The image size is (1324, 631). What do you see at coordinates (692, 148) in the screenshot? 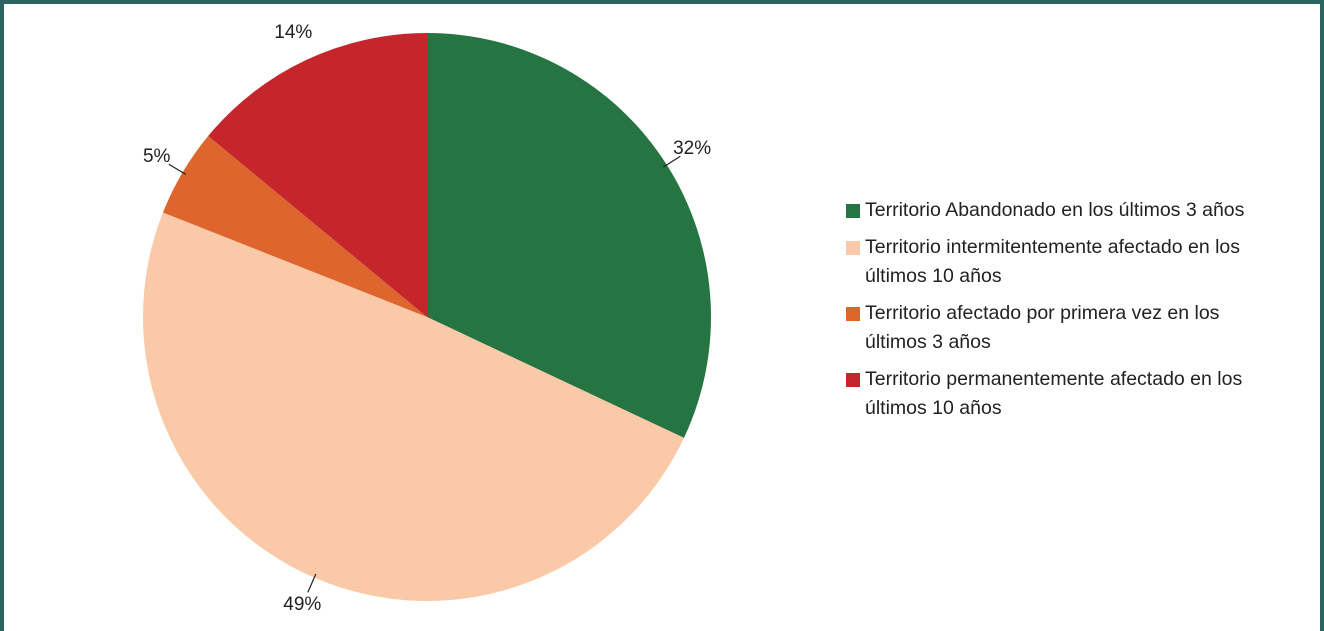
I see `data-label: 32%` at bounding box center [692, 148].